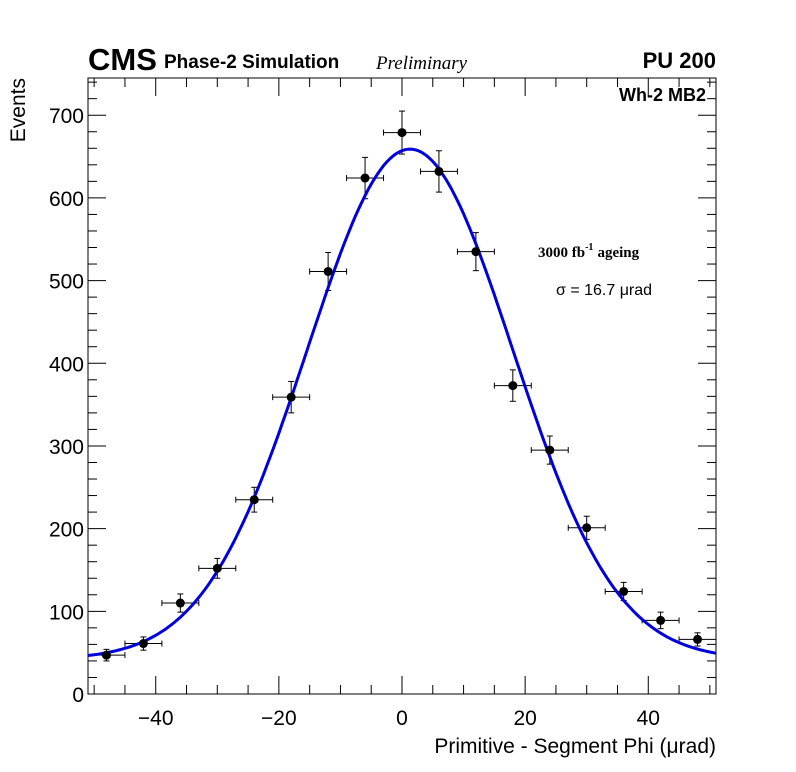 Image resolution: width=796 pixels, height=772 pixels. I want to click on y-tick-label: 600, so click(66, 199).